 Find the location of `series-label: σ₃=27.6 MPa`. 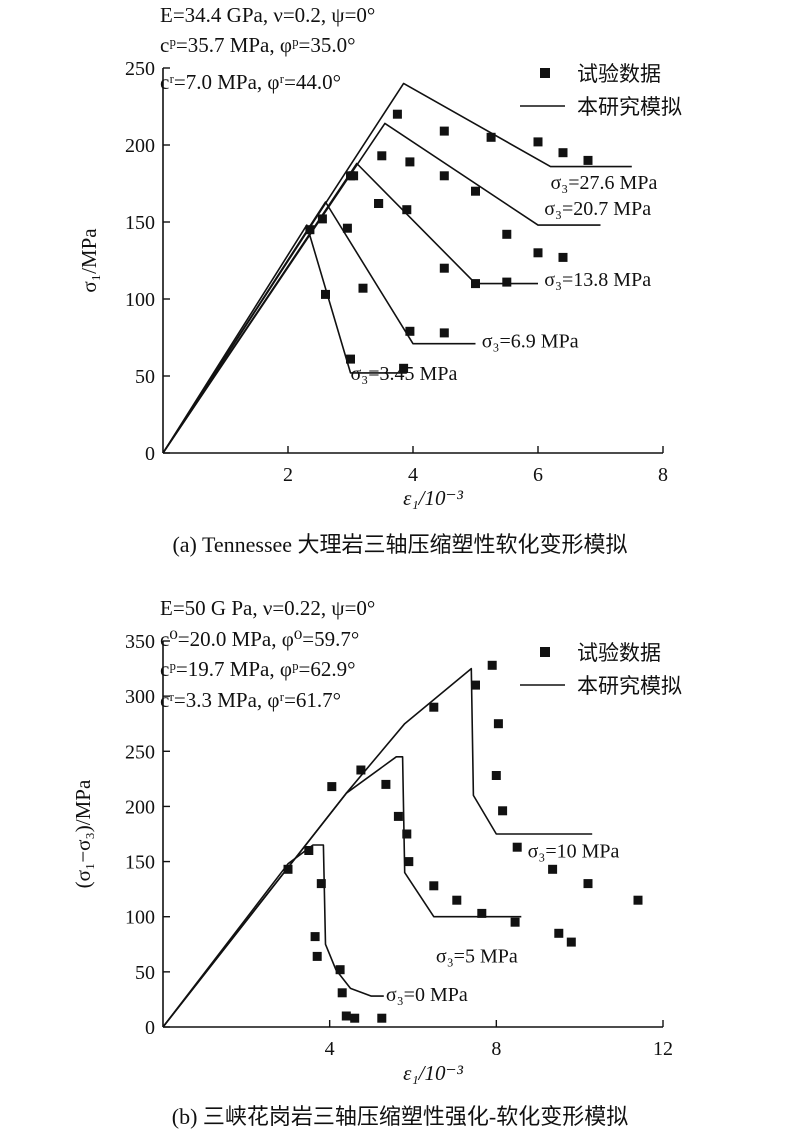

series-label: σ₃=27.6 MPa is located at coordinates (604, 183).